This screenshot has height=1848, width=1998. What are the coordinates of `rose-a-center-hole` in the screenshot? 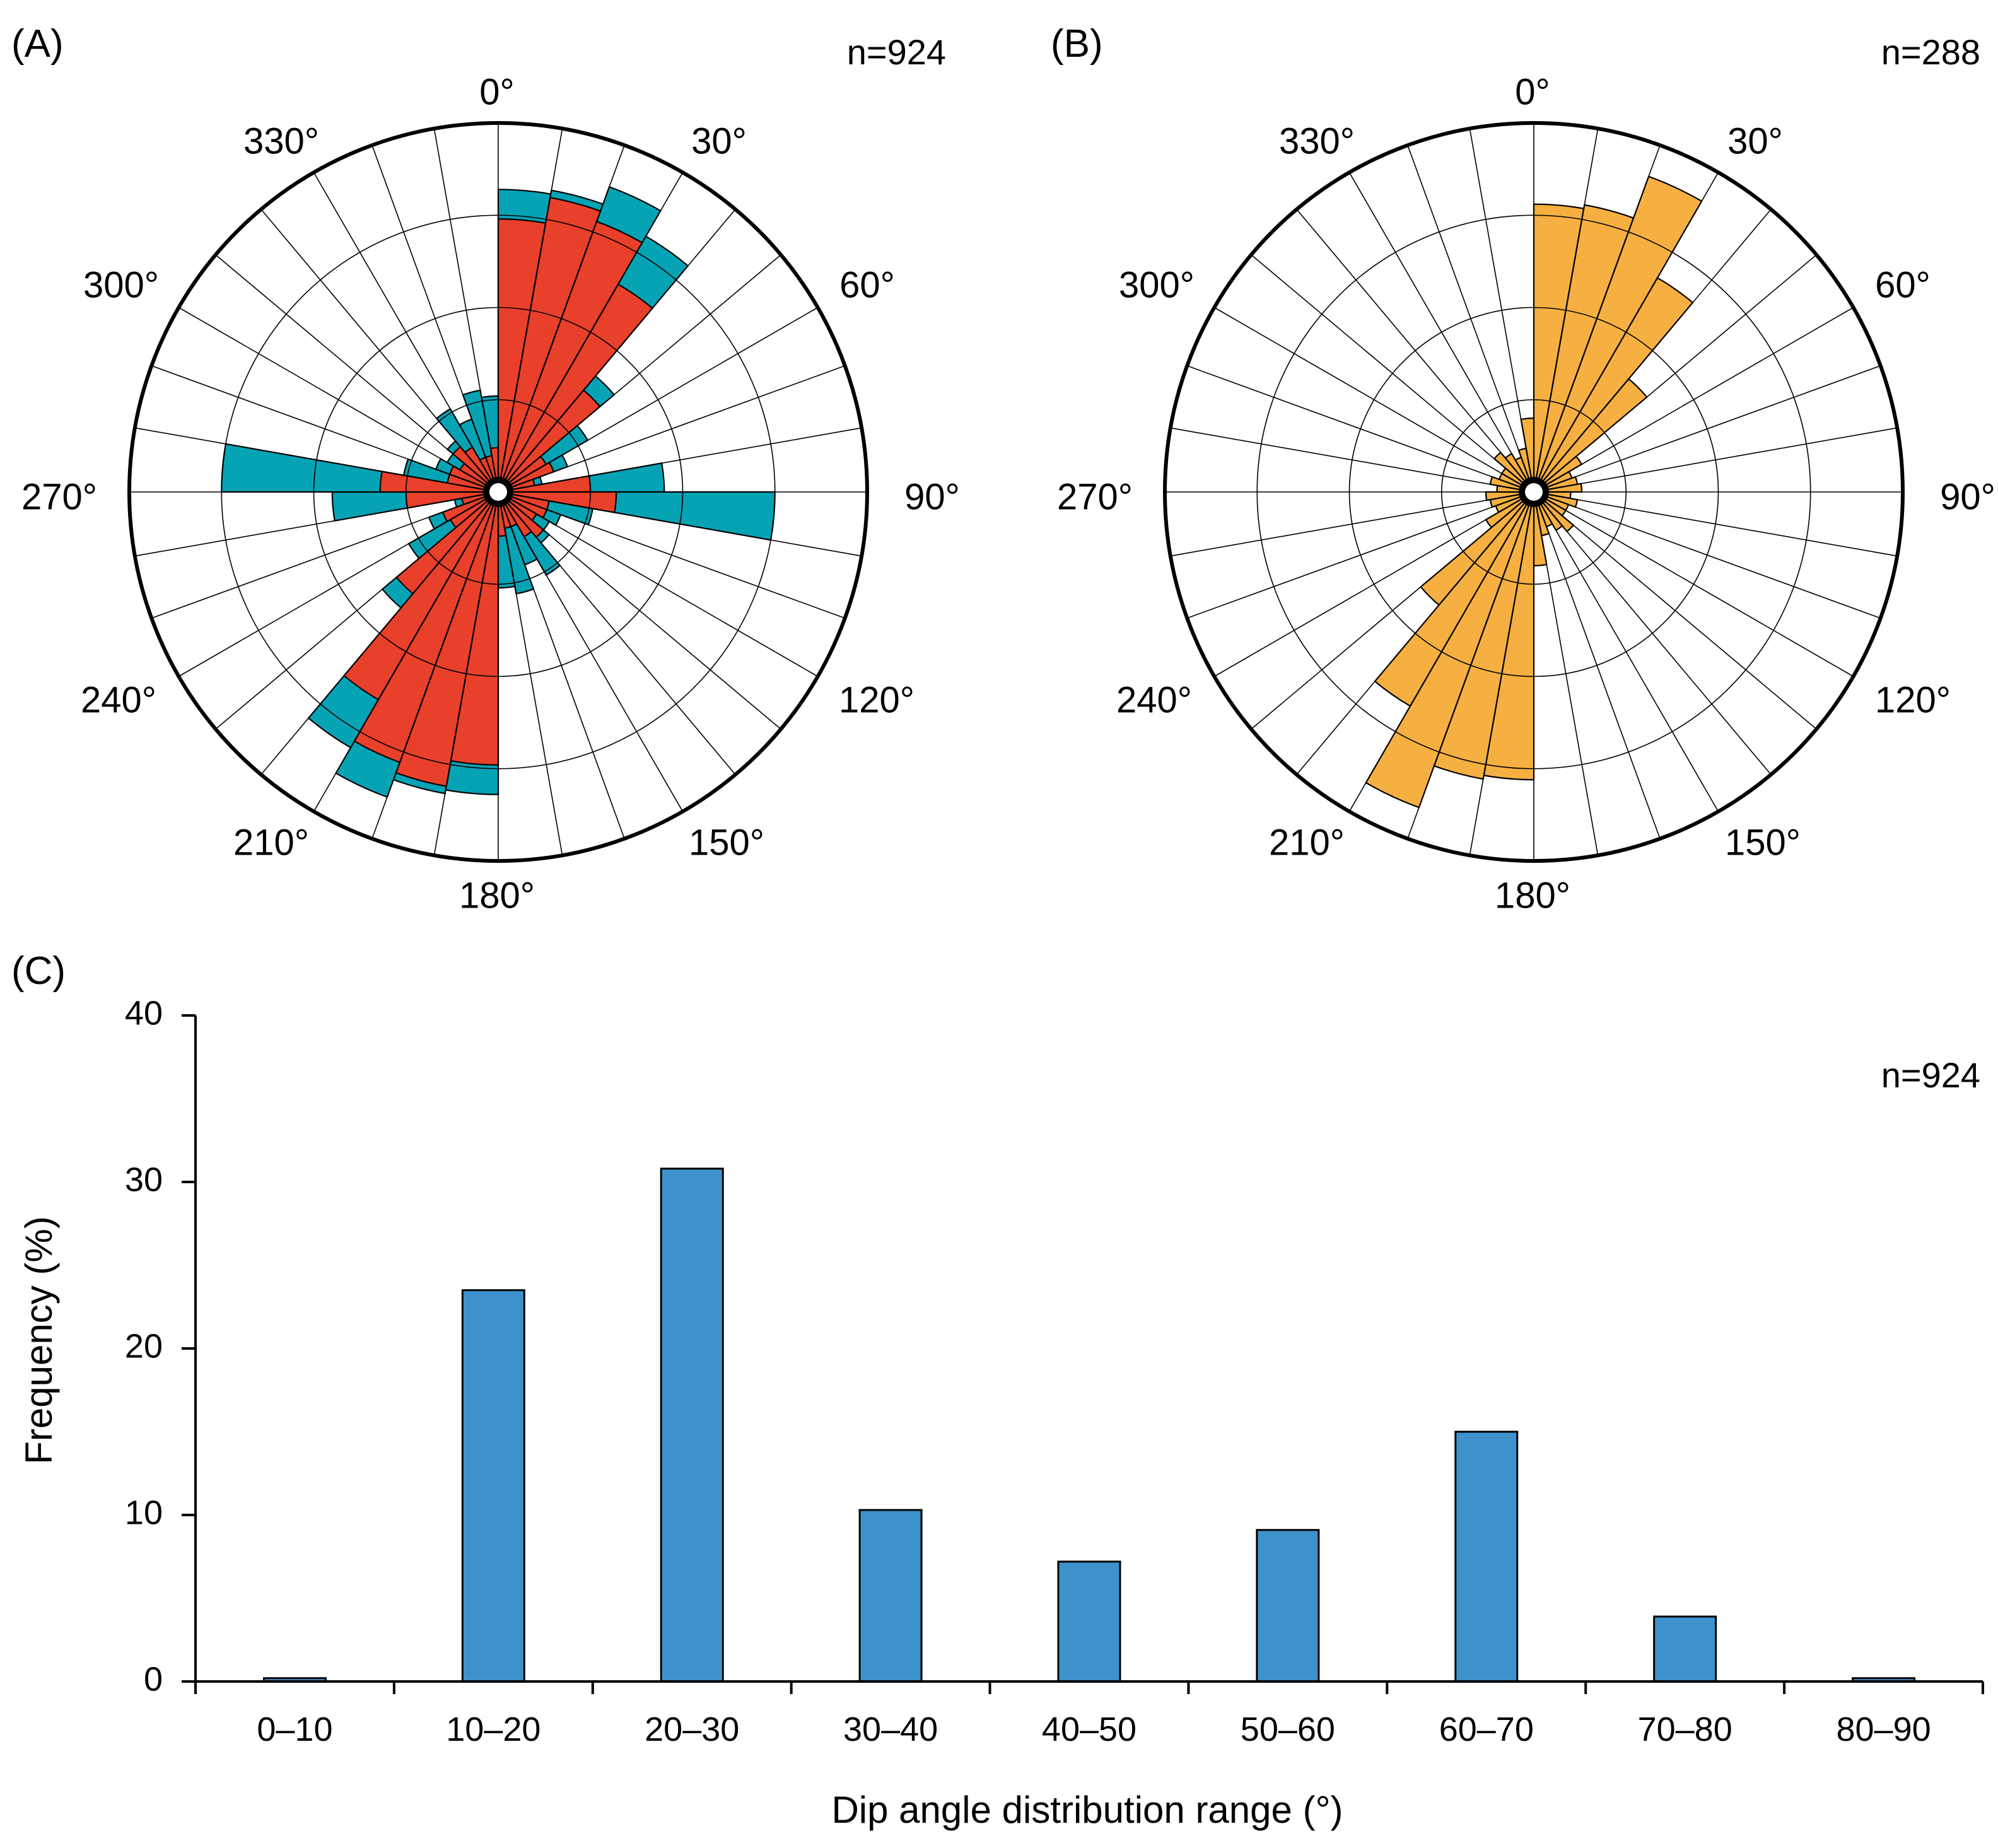 It's located at (498, 492).